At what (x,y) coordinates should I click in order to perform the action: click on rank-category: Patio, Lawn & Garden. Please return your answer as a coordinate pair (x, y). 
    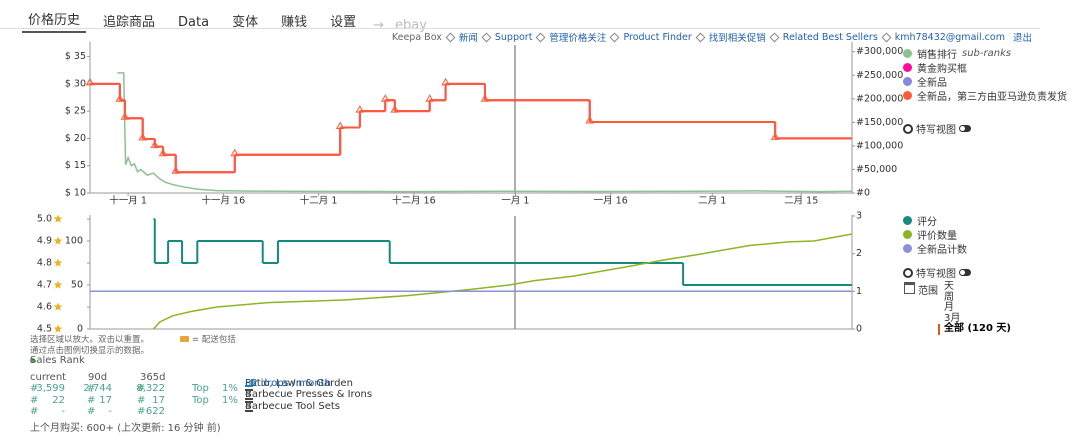
    Looking at the image, I should click on (299, 383).